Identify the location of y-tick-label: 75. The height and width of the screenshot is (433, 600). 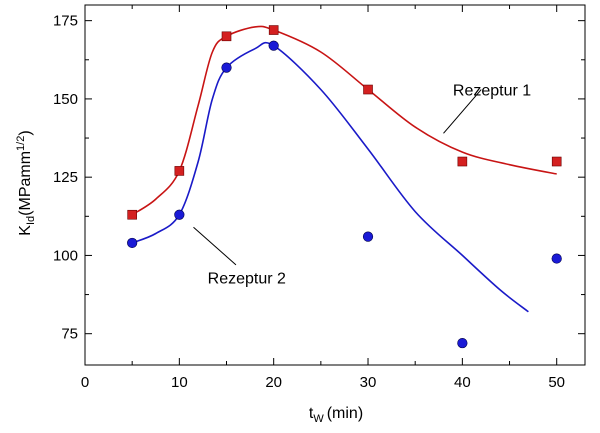
(69, 334).